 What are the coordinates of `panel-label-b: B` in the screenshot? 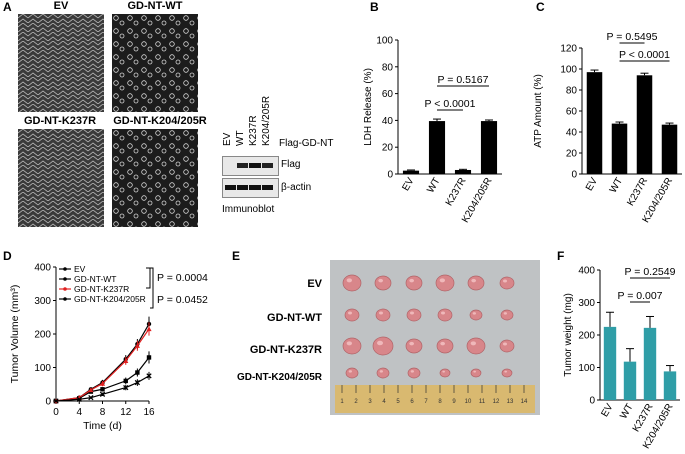 It's located at (374, 7).